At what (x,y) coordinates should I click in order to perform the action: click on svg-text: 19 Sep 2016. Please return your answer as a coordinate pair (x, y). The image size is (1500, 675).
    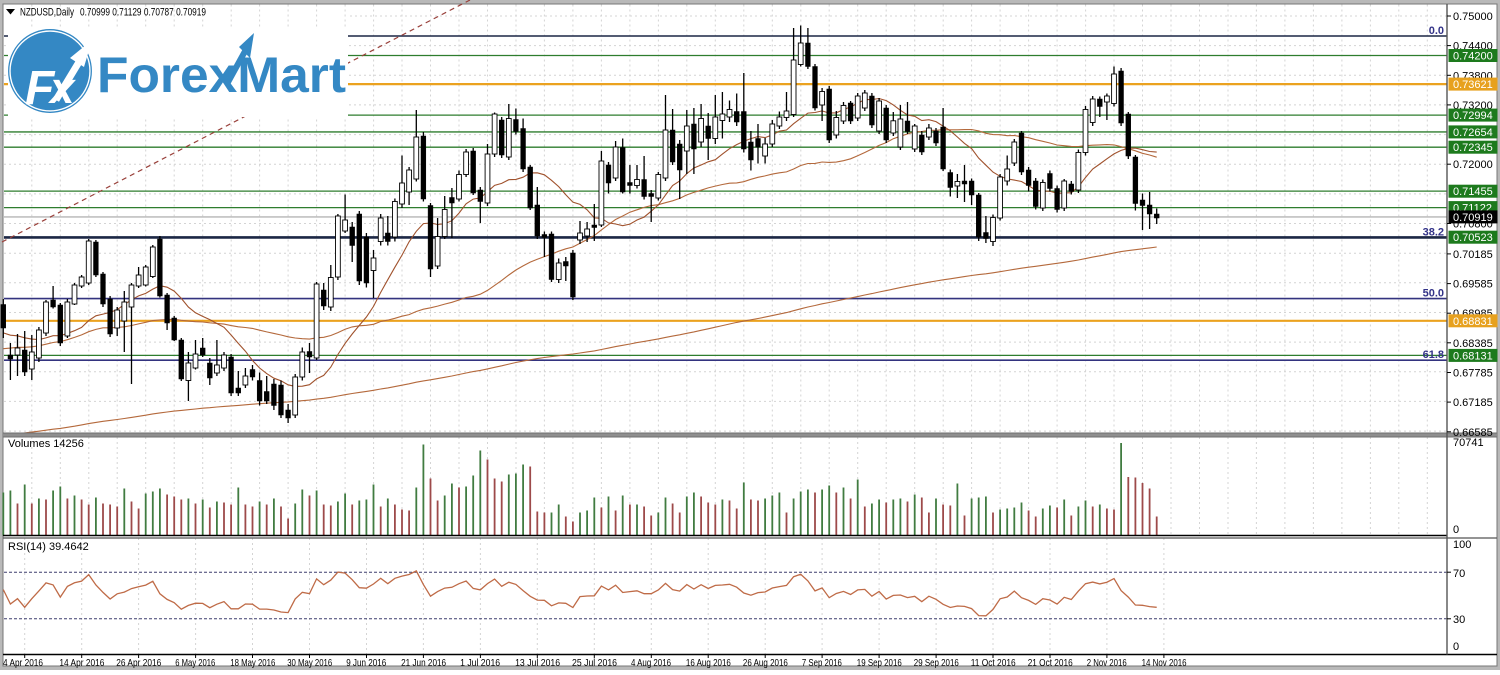
    Looking at the image, I should click on (879, 663).